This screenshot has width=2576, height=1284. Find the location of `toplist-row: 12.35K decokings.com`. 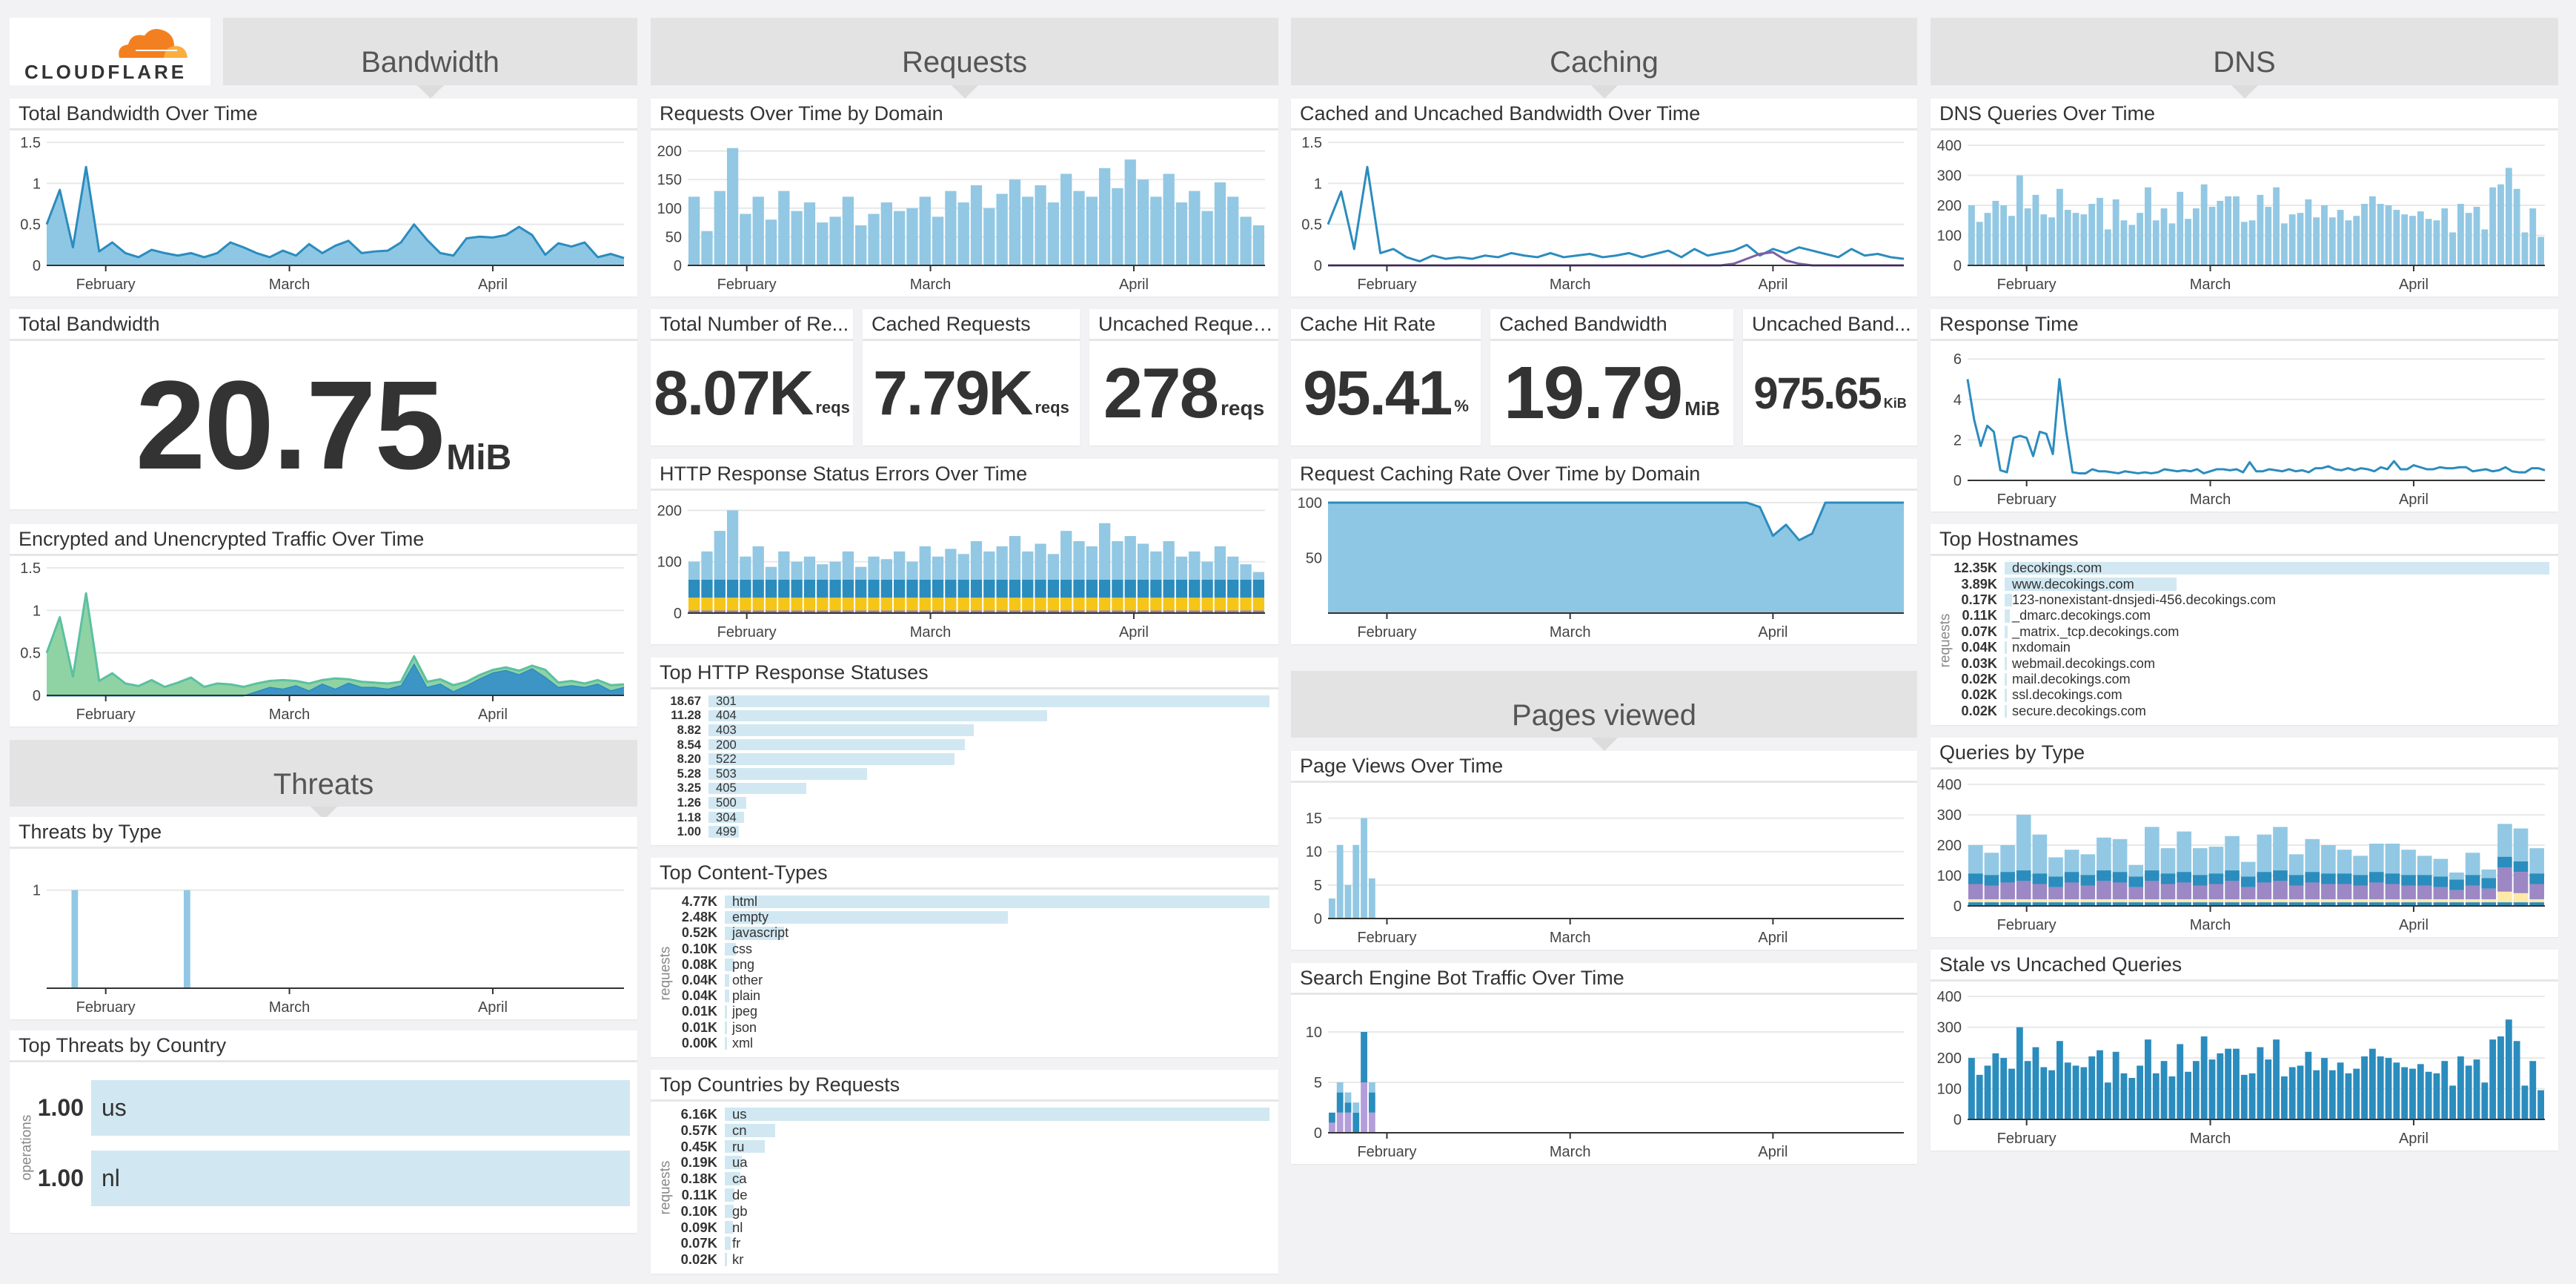

toplist-row: 12.35K decokings.com is located at coordinates (2244, 568).